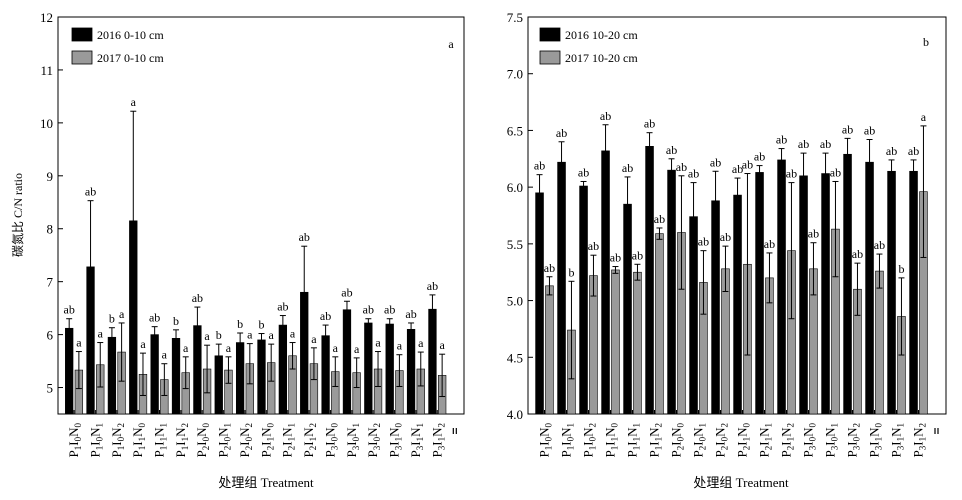 The width and height of the screenshot is (962, 500). What do you see at coordinates (46, 70) in the screenshot?
I see `y-tick-label: 11` at bounding box center [46, 70].